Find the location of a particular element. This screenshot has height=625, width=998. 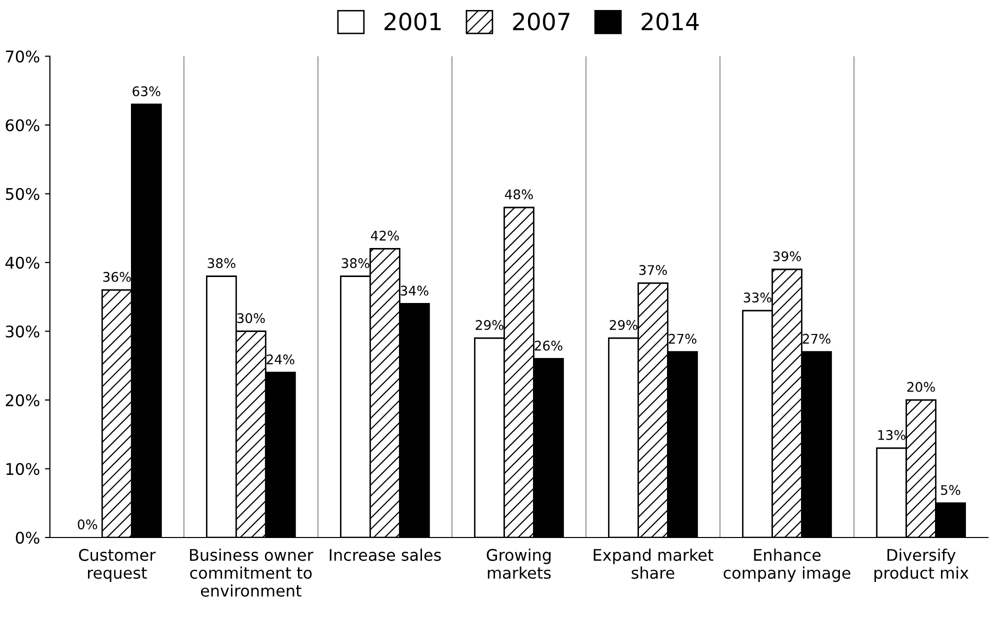

data-label: 39% is located at coordinates (787, 256).